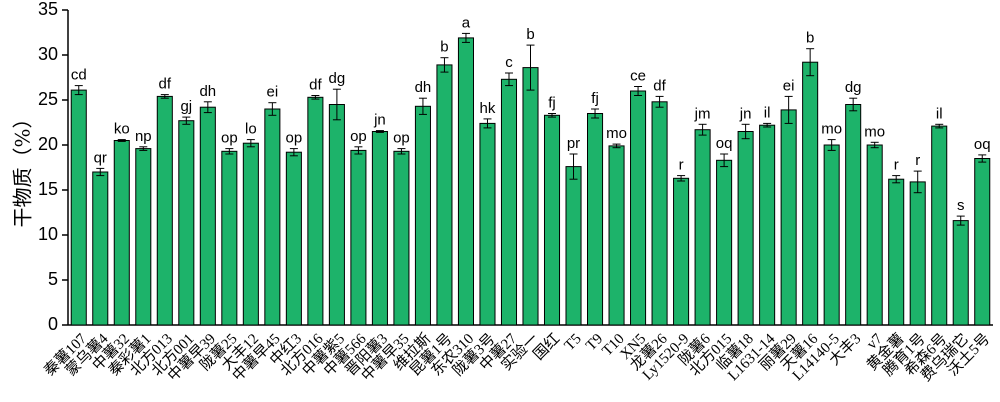  What do you see at coordinates (961, 205) in the screenshot?
I see `significance-letter: s` at bounding box center [961, 205].